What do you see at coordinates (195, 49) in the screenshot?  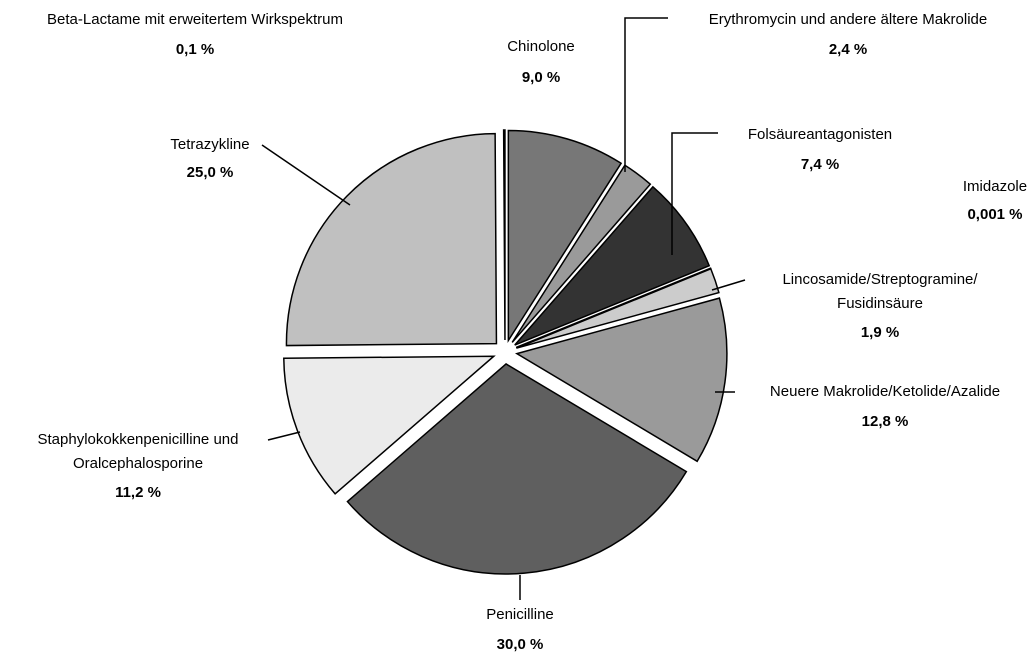 I see `value-label: 0,1 %` at bounding box center [195, 49].